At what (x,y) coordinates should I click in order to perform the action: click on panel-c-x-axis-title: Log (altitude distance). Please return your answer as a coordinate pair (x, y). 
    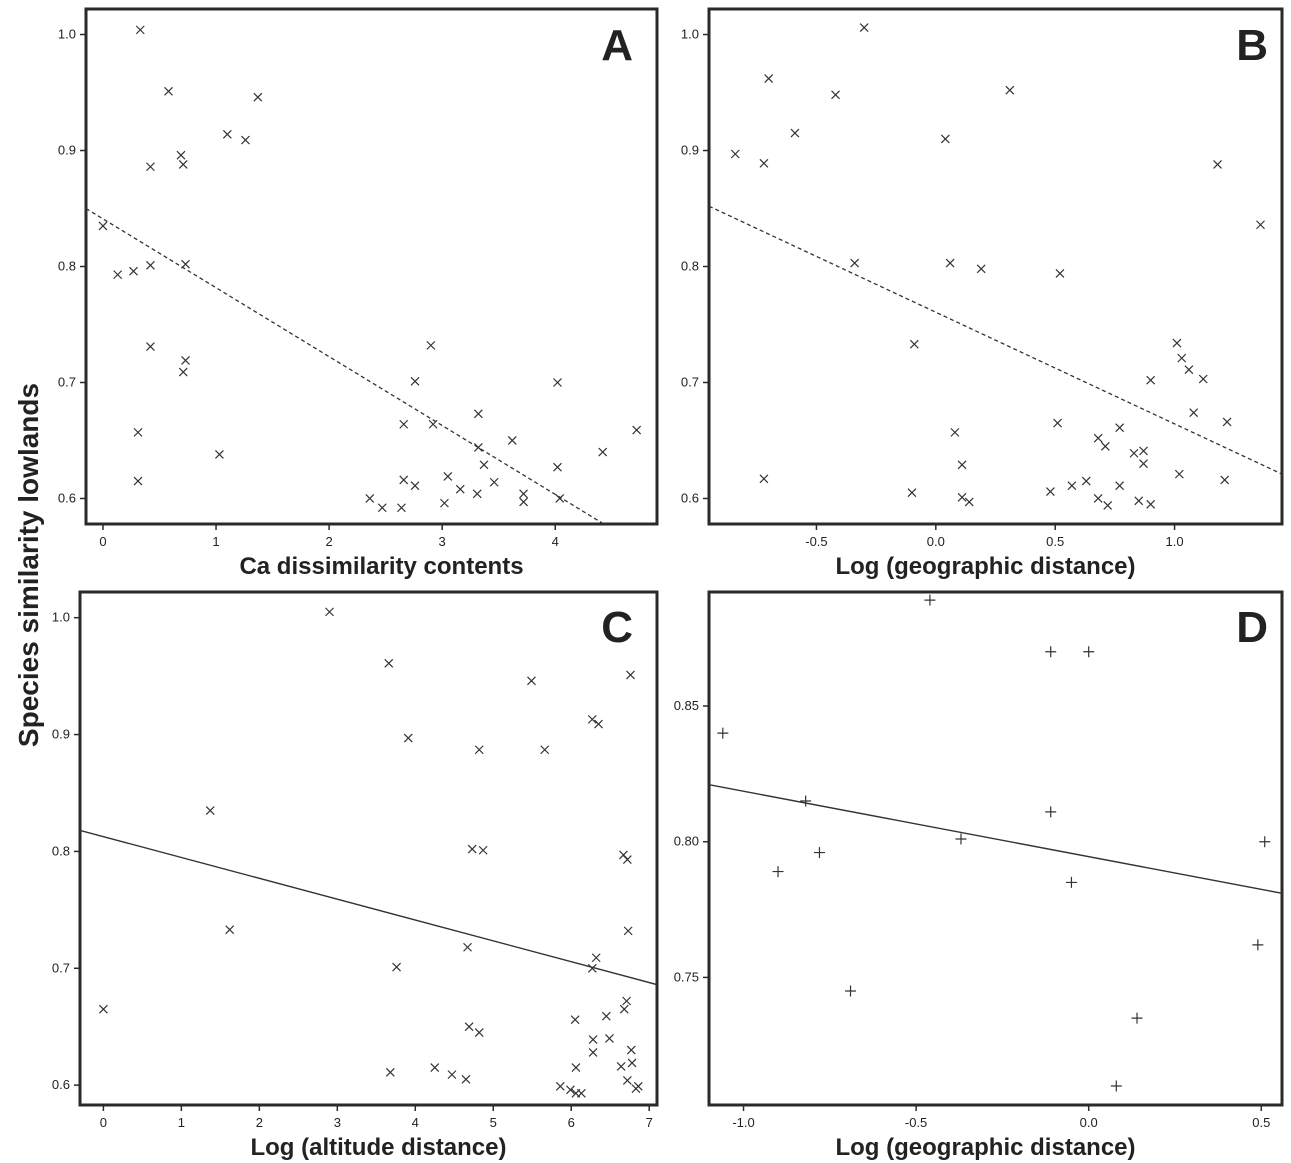
    Looking at the image, I should click on (378, 1147).